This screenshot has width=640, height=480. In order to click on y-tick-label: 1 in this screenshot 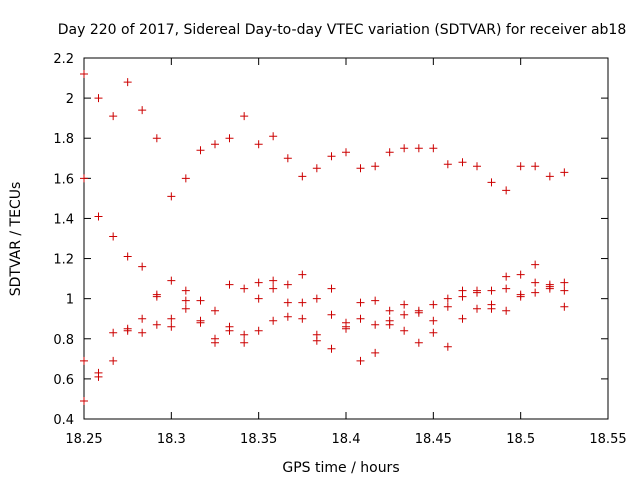, I will do `click(70, 300)`.